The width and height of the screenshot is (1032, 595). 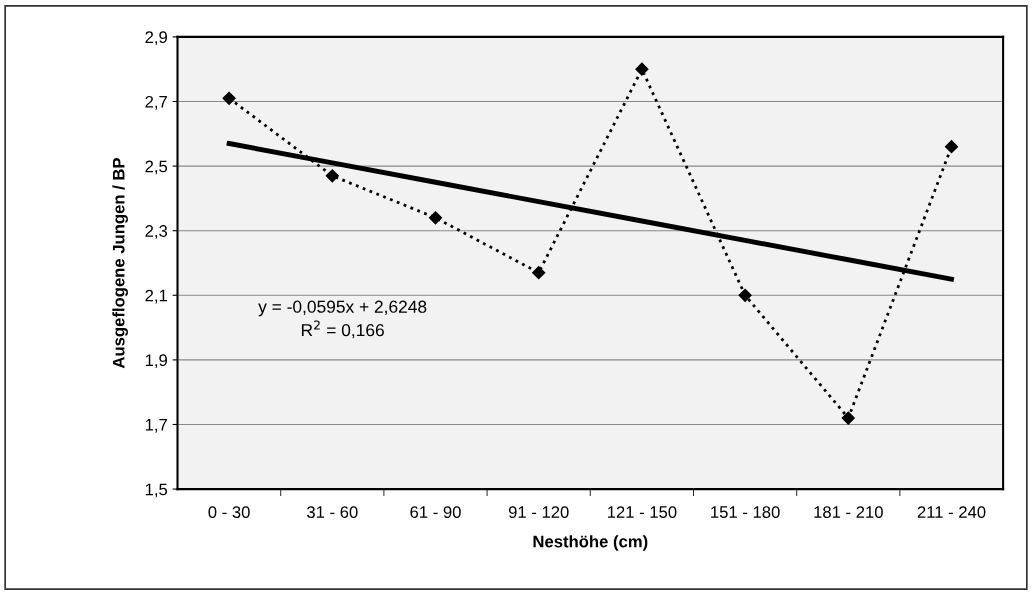 I want to click on y-tick-label: 2,1, so click(x=156, y=296).